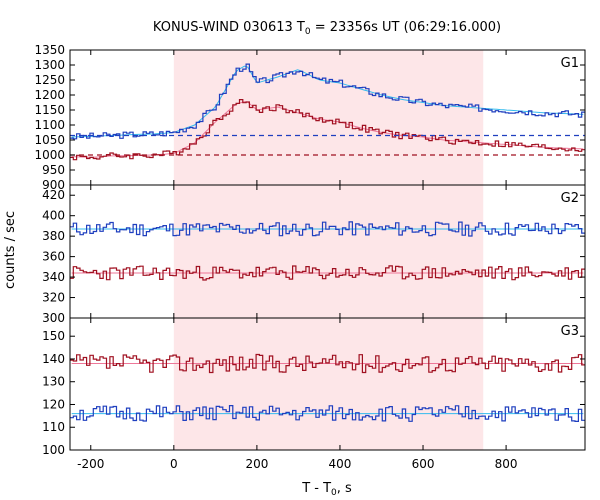 This screenshot has height=500, width=600. What do you see at coordinates (327, 229) in the screenshot?
I see `series-line-g2-blue` at bounding box center [327, 229].